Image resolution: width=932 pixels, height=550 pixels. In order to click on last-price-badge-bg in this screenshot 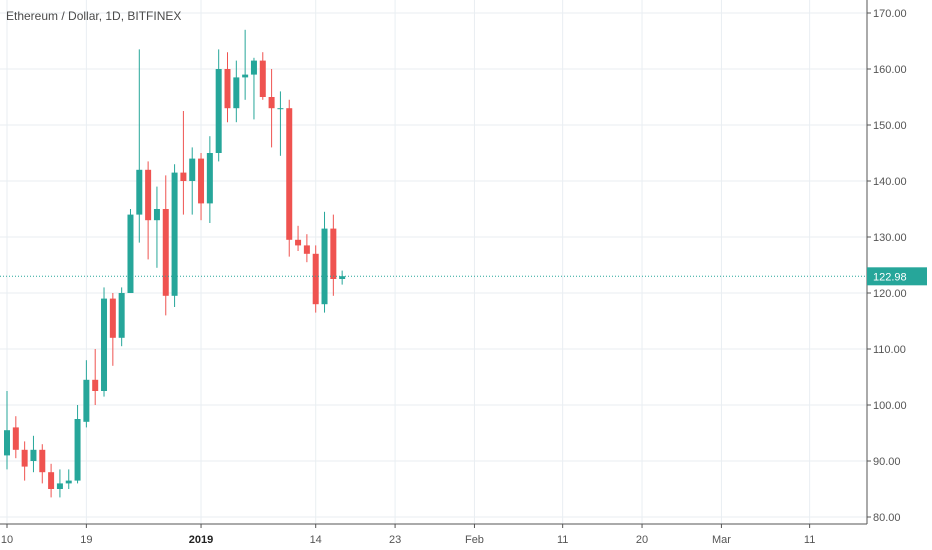, I will do `click(897, 276)`.